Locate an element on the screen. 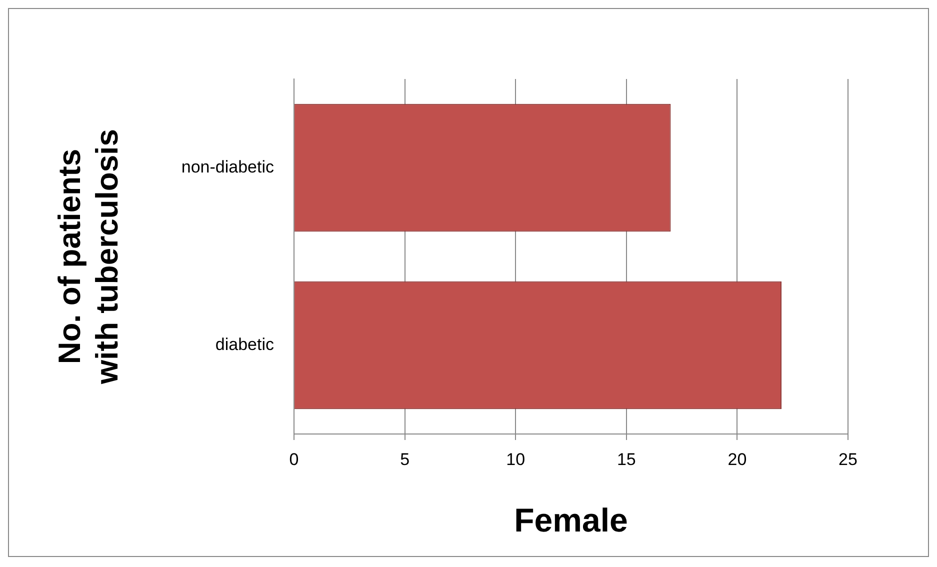 This screenshot has width=937, height=567. x-tick-label: 15 is located at coordinates (626, 459).